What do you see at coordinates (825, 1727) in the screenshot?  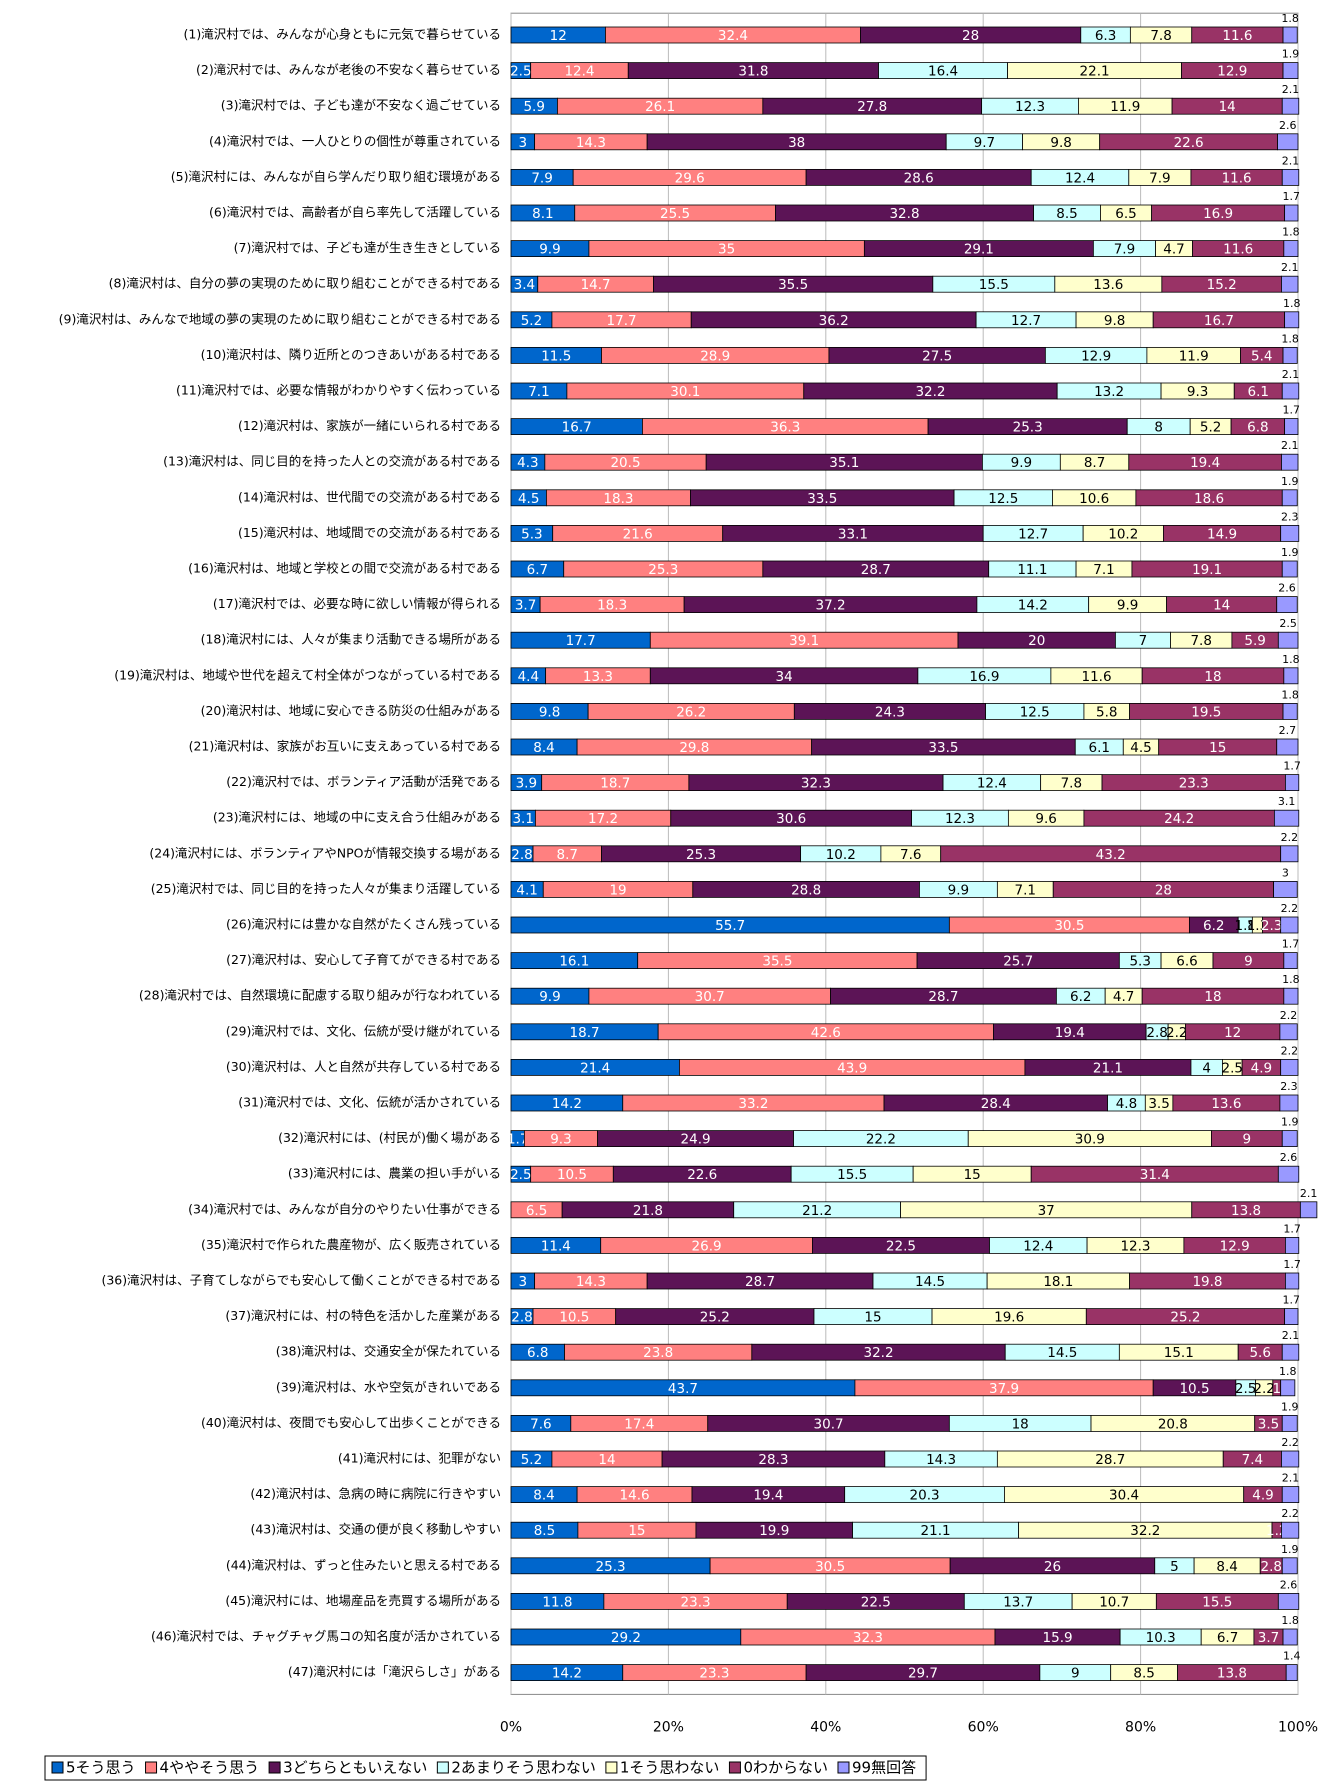 I see `x-tick-label: 40%` at bounding box center [825, 1727].